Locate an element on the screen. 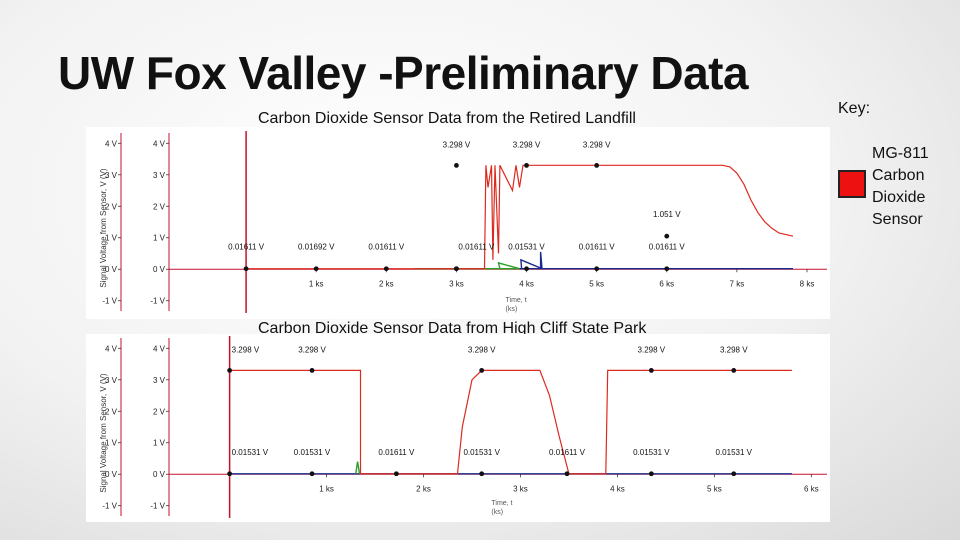  x-tick-label: 4 ks is located at coordinates (617, 489).